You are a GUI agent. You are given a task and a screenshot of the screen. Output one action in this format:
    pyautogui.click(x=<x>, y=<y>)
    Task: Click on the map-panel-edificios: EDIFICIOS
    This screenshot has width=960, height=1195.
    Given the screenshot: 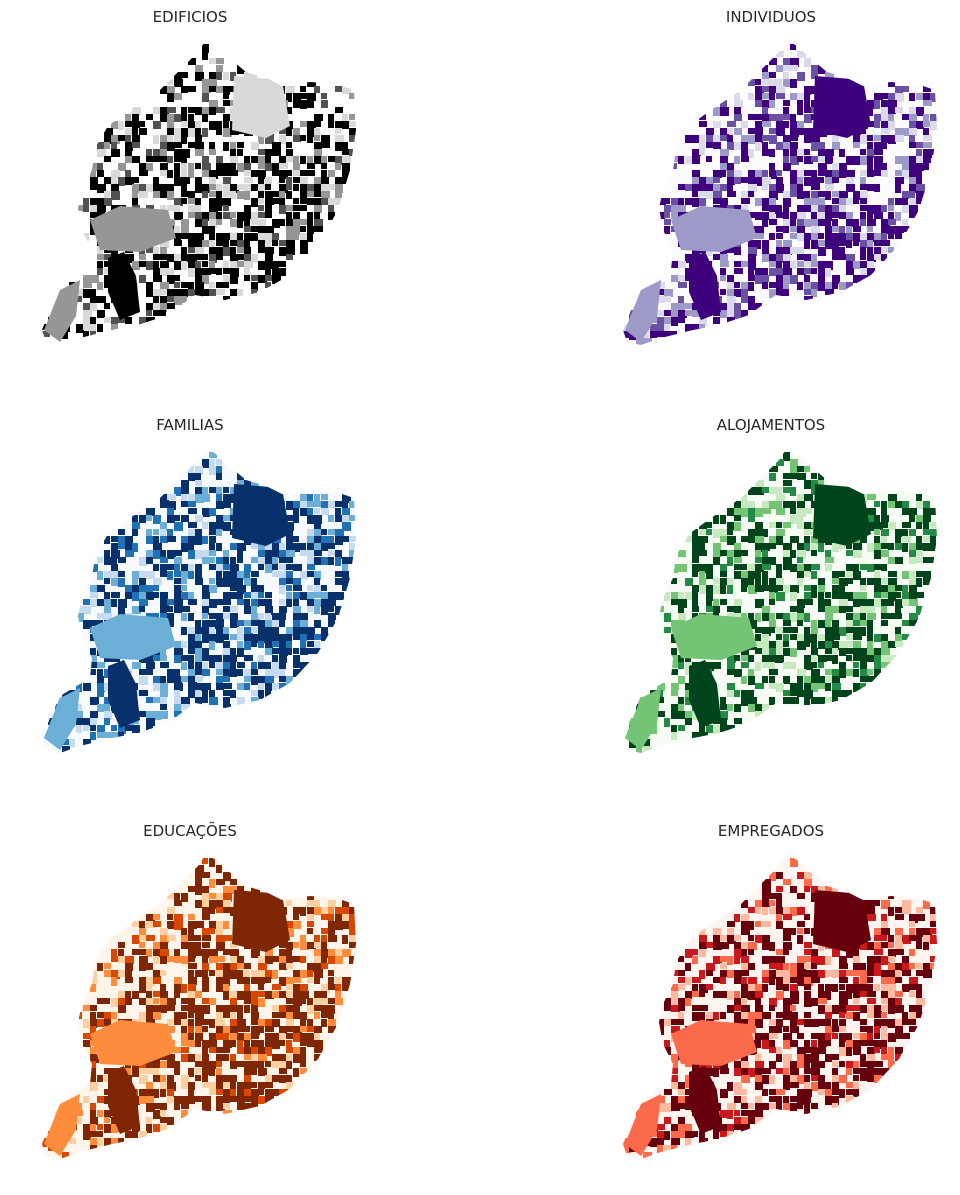 What is the action you would take?
    pyautogui.click(x=190, y=185)
    